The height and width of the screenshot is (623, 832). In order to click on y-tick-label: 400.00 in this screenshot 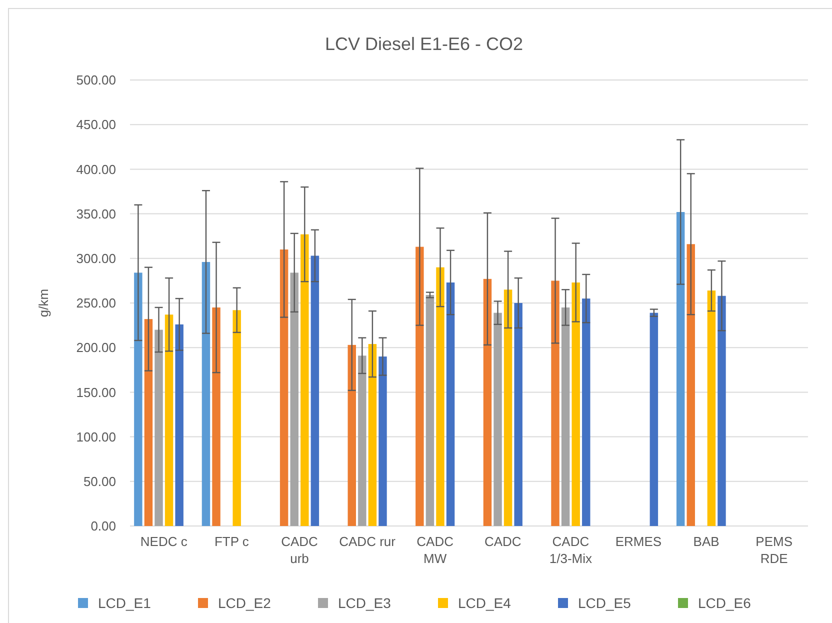, I will do `click(96, 169)`.